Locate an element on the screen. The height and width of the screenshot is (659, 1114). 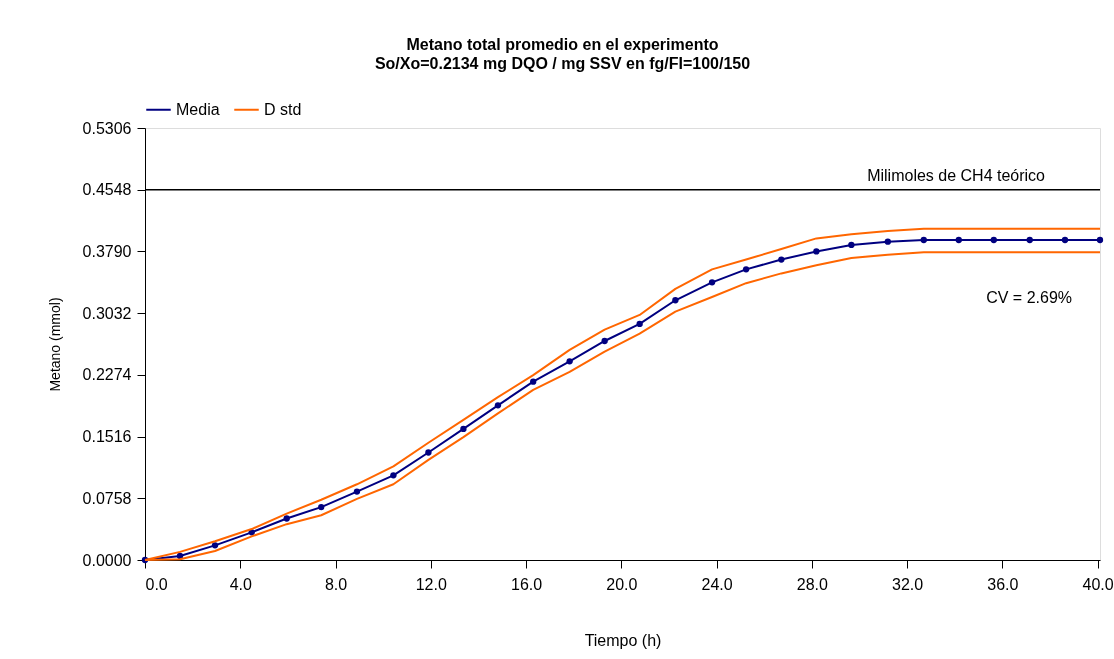
x-tick-label: 32.0 is located at coordinates (908, 584).